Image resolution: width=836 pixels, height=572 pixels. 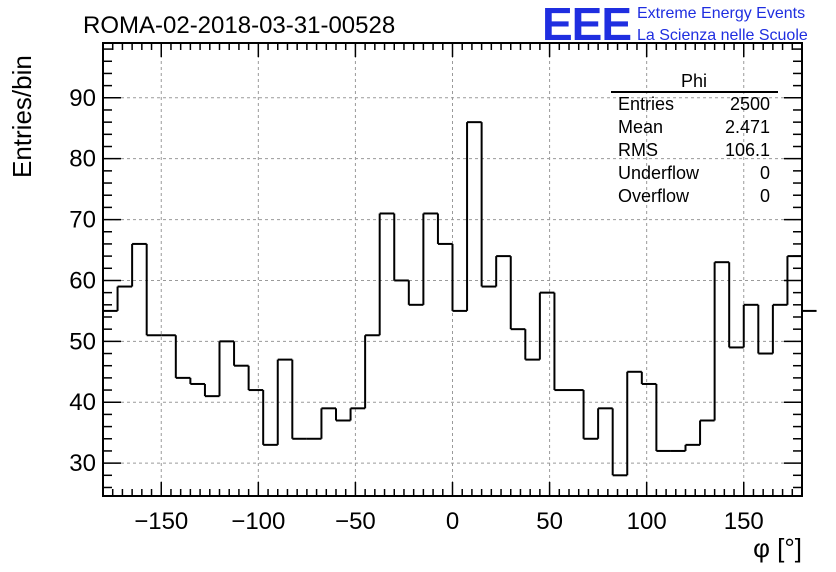 I want to click on x-tick-label-4: 50, so click(x=549, y=521).